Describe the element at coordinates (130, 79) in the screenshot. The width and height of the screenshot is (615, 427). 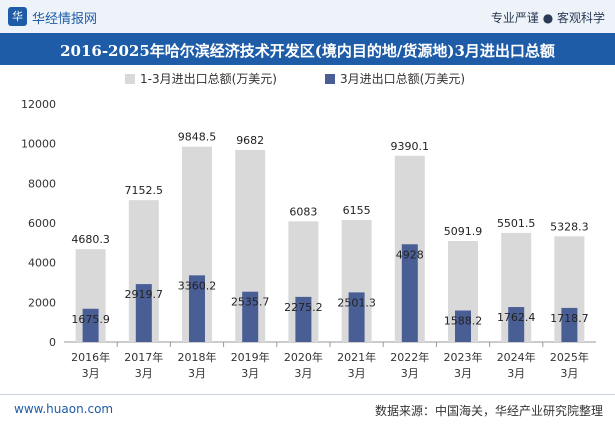
I see `legend-swatch-total` at that location.